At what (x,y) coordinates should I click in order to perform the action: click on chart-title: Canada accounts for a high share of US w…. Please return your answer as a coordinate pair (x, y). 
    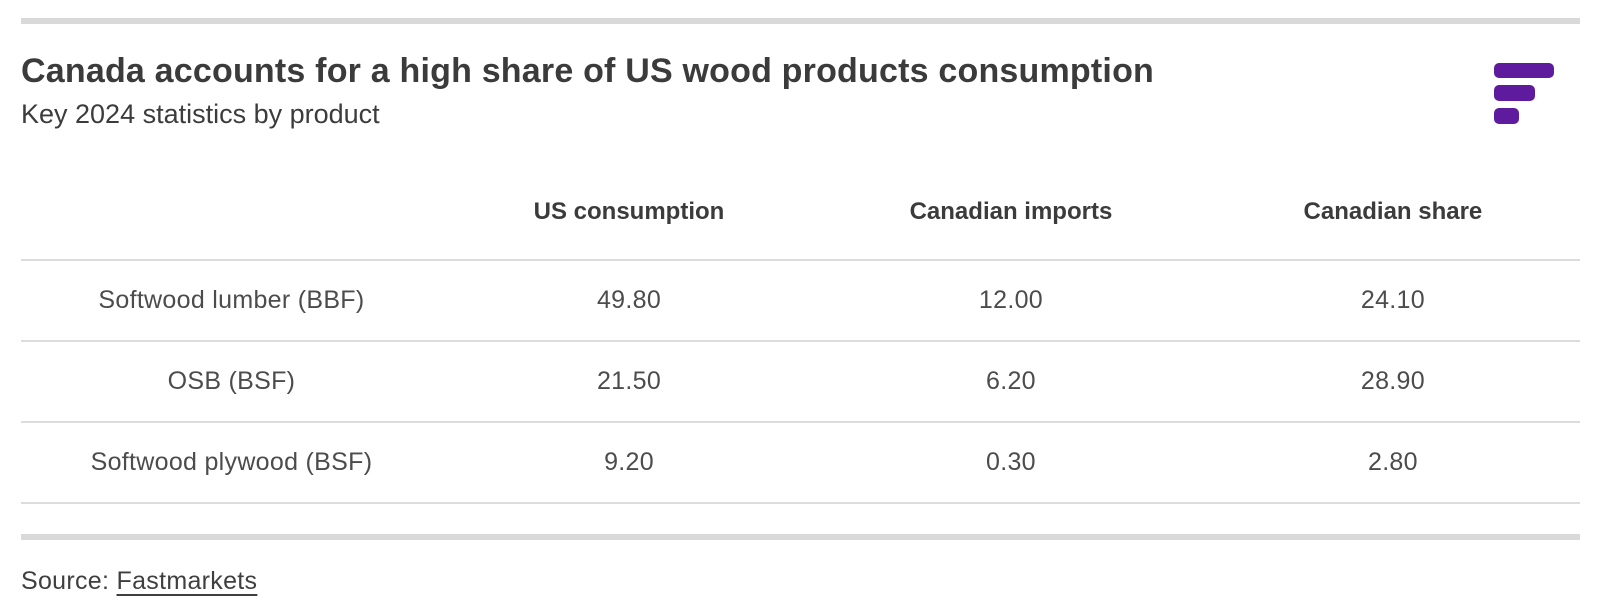
    Looking at the image, I should click on (588, 71).